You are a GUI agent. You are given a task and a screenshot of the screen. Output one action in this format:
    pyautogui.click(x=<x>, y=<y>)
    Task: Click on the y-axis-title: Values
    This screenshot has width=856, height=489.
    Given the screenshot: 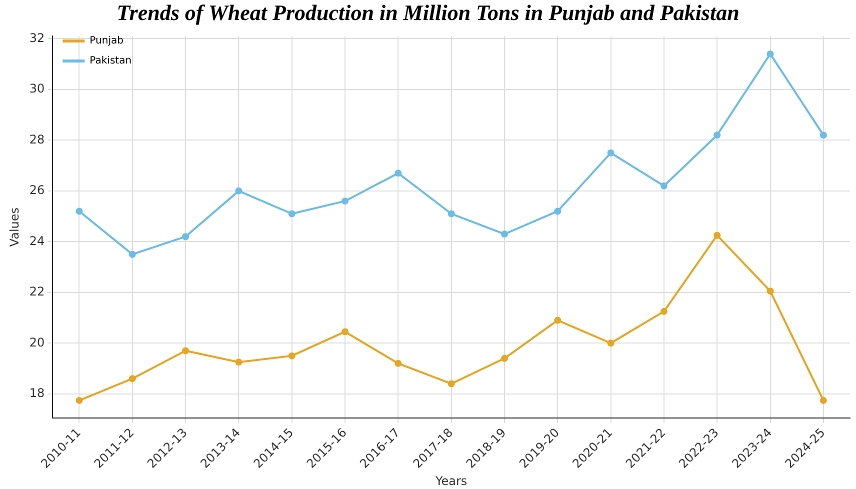 What is the action you would take?
    pyautogui.click(x=14, y=227)
    